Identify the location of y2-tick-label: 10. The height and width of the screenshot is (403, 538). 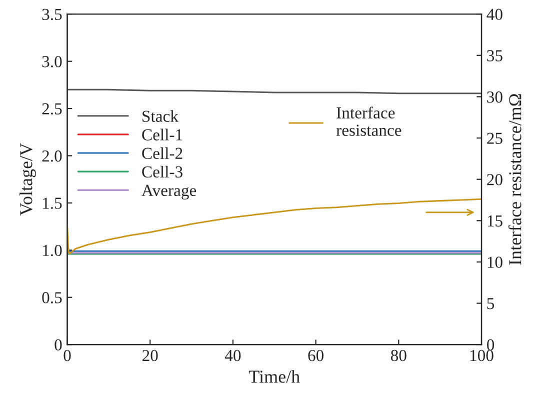
(495, 262).